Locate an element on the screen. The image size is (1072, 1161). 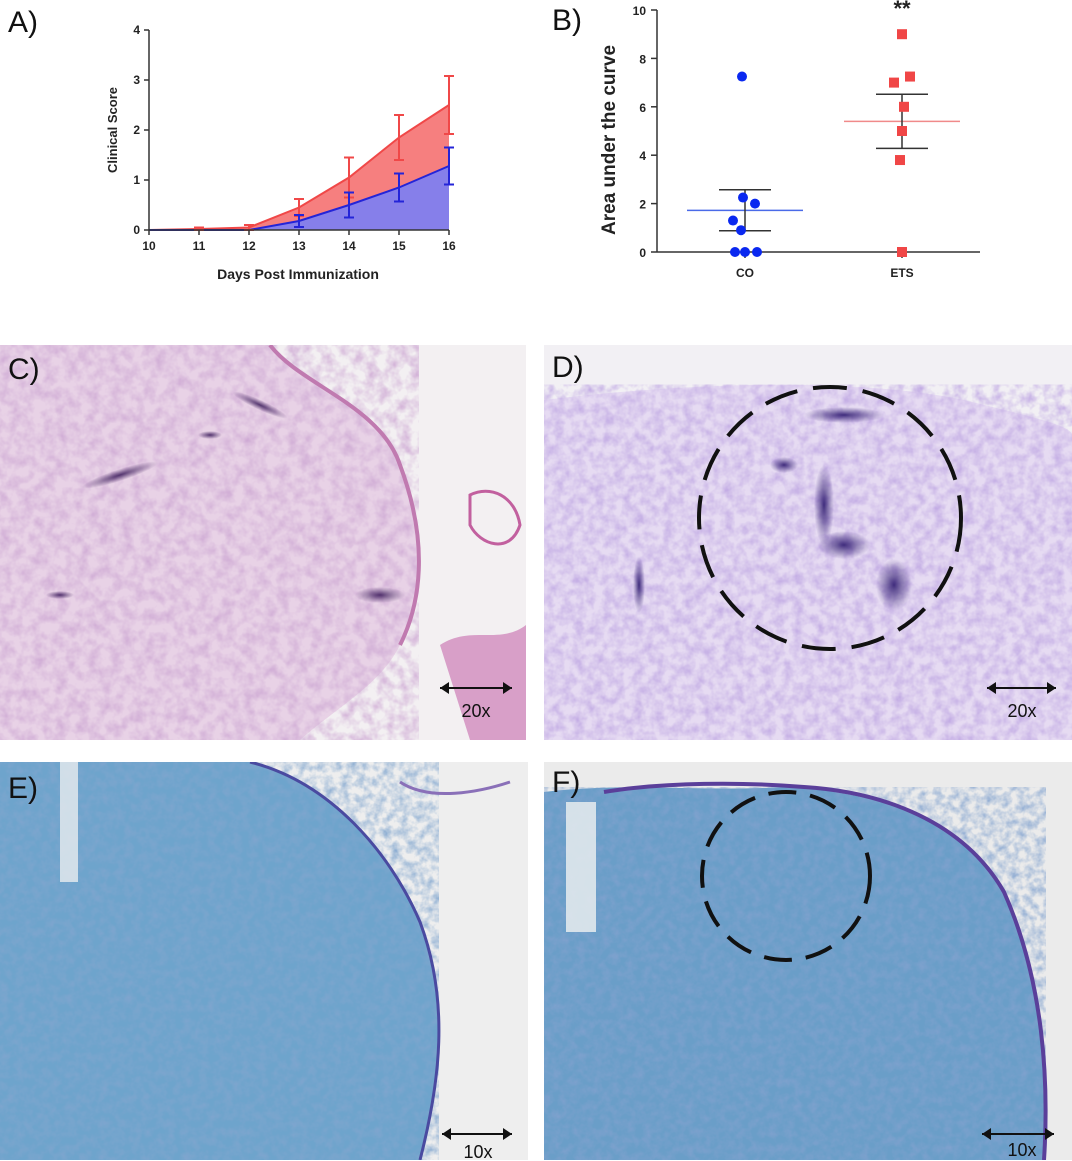
panel-label-c: C) is located at coordinates (24, 369).